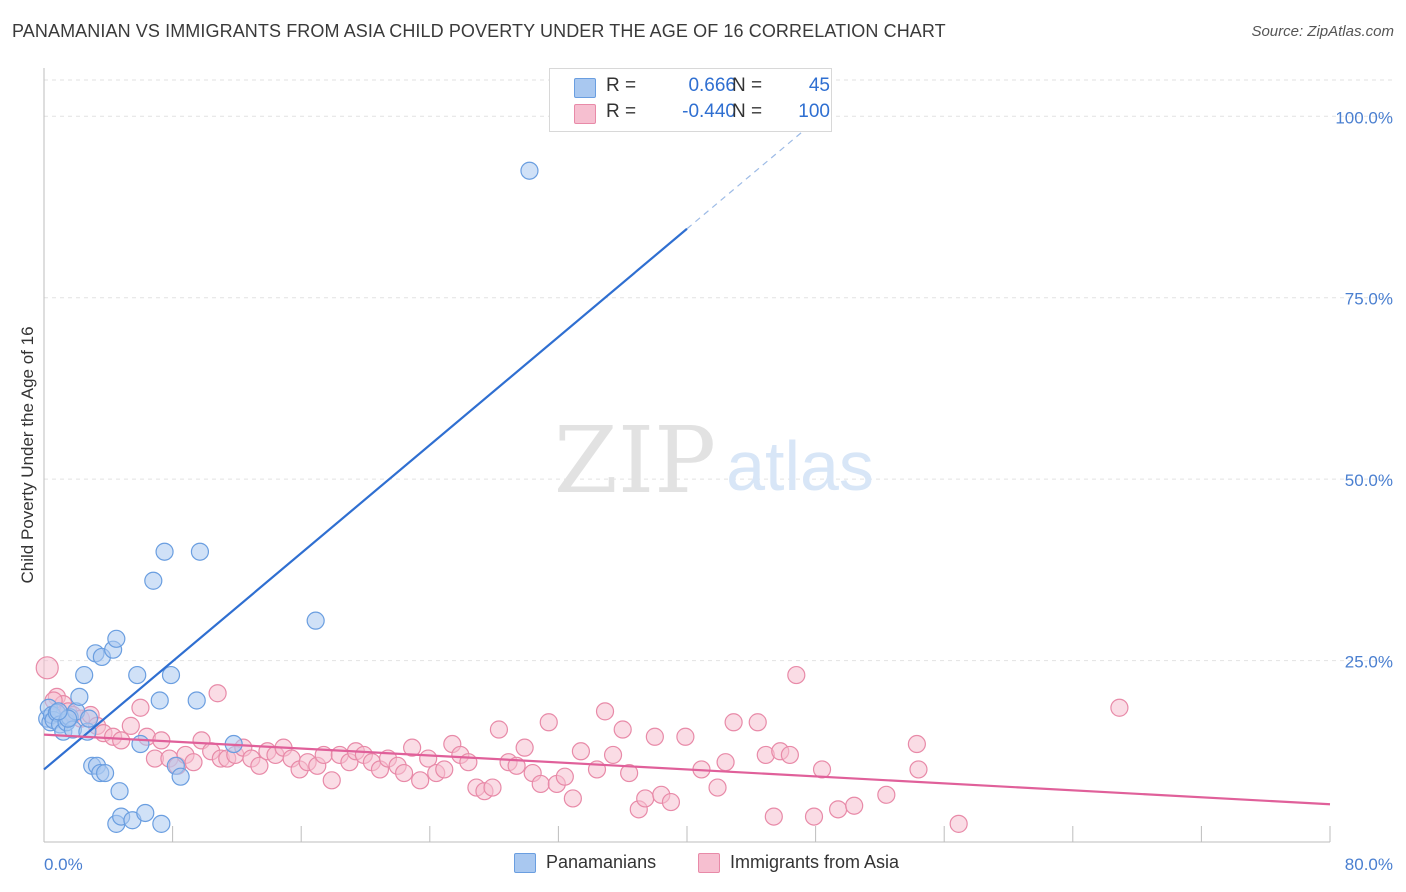  What do you see at coordinates (1369, 662) in the screenshot?
I see `y-tick-label: 25.0%` at bounding box center [1369, 662].